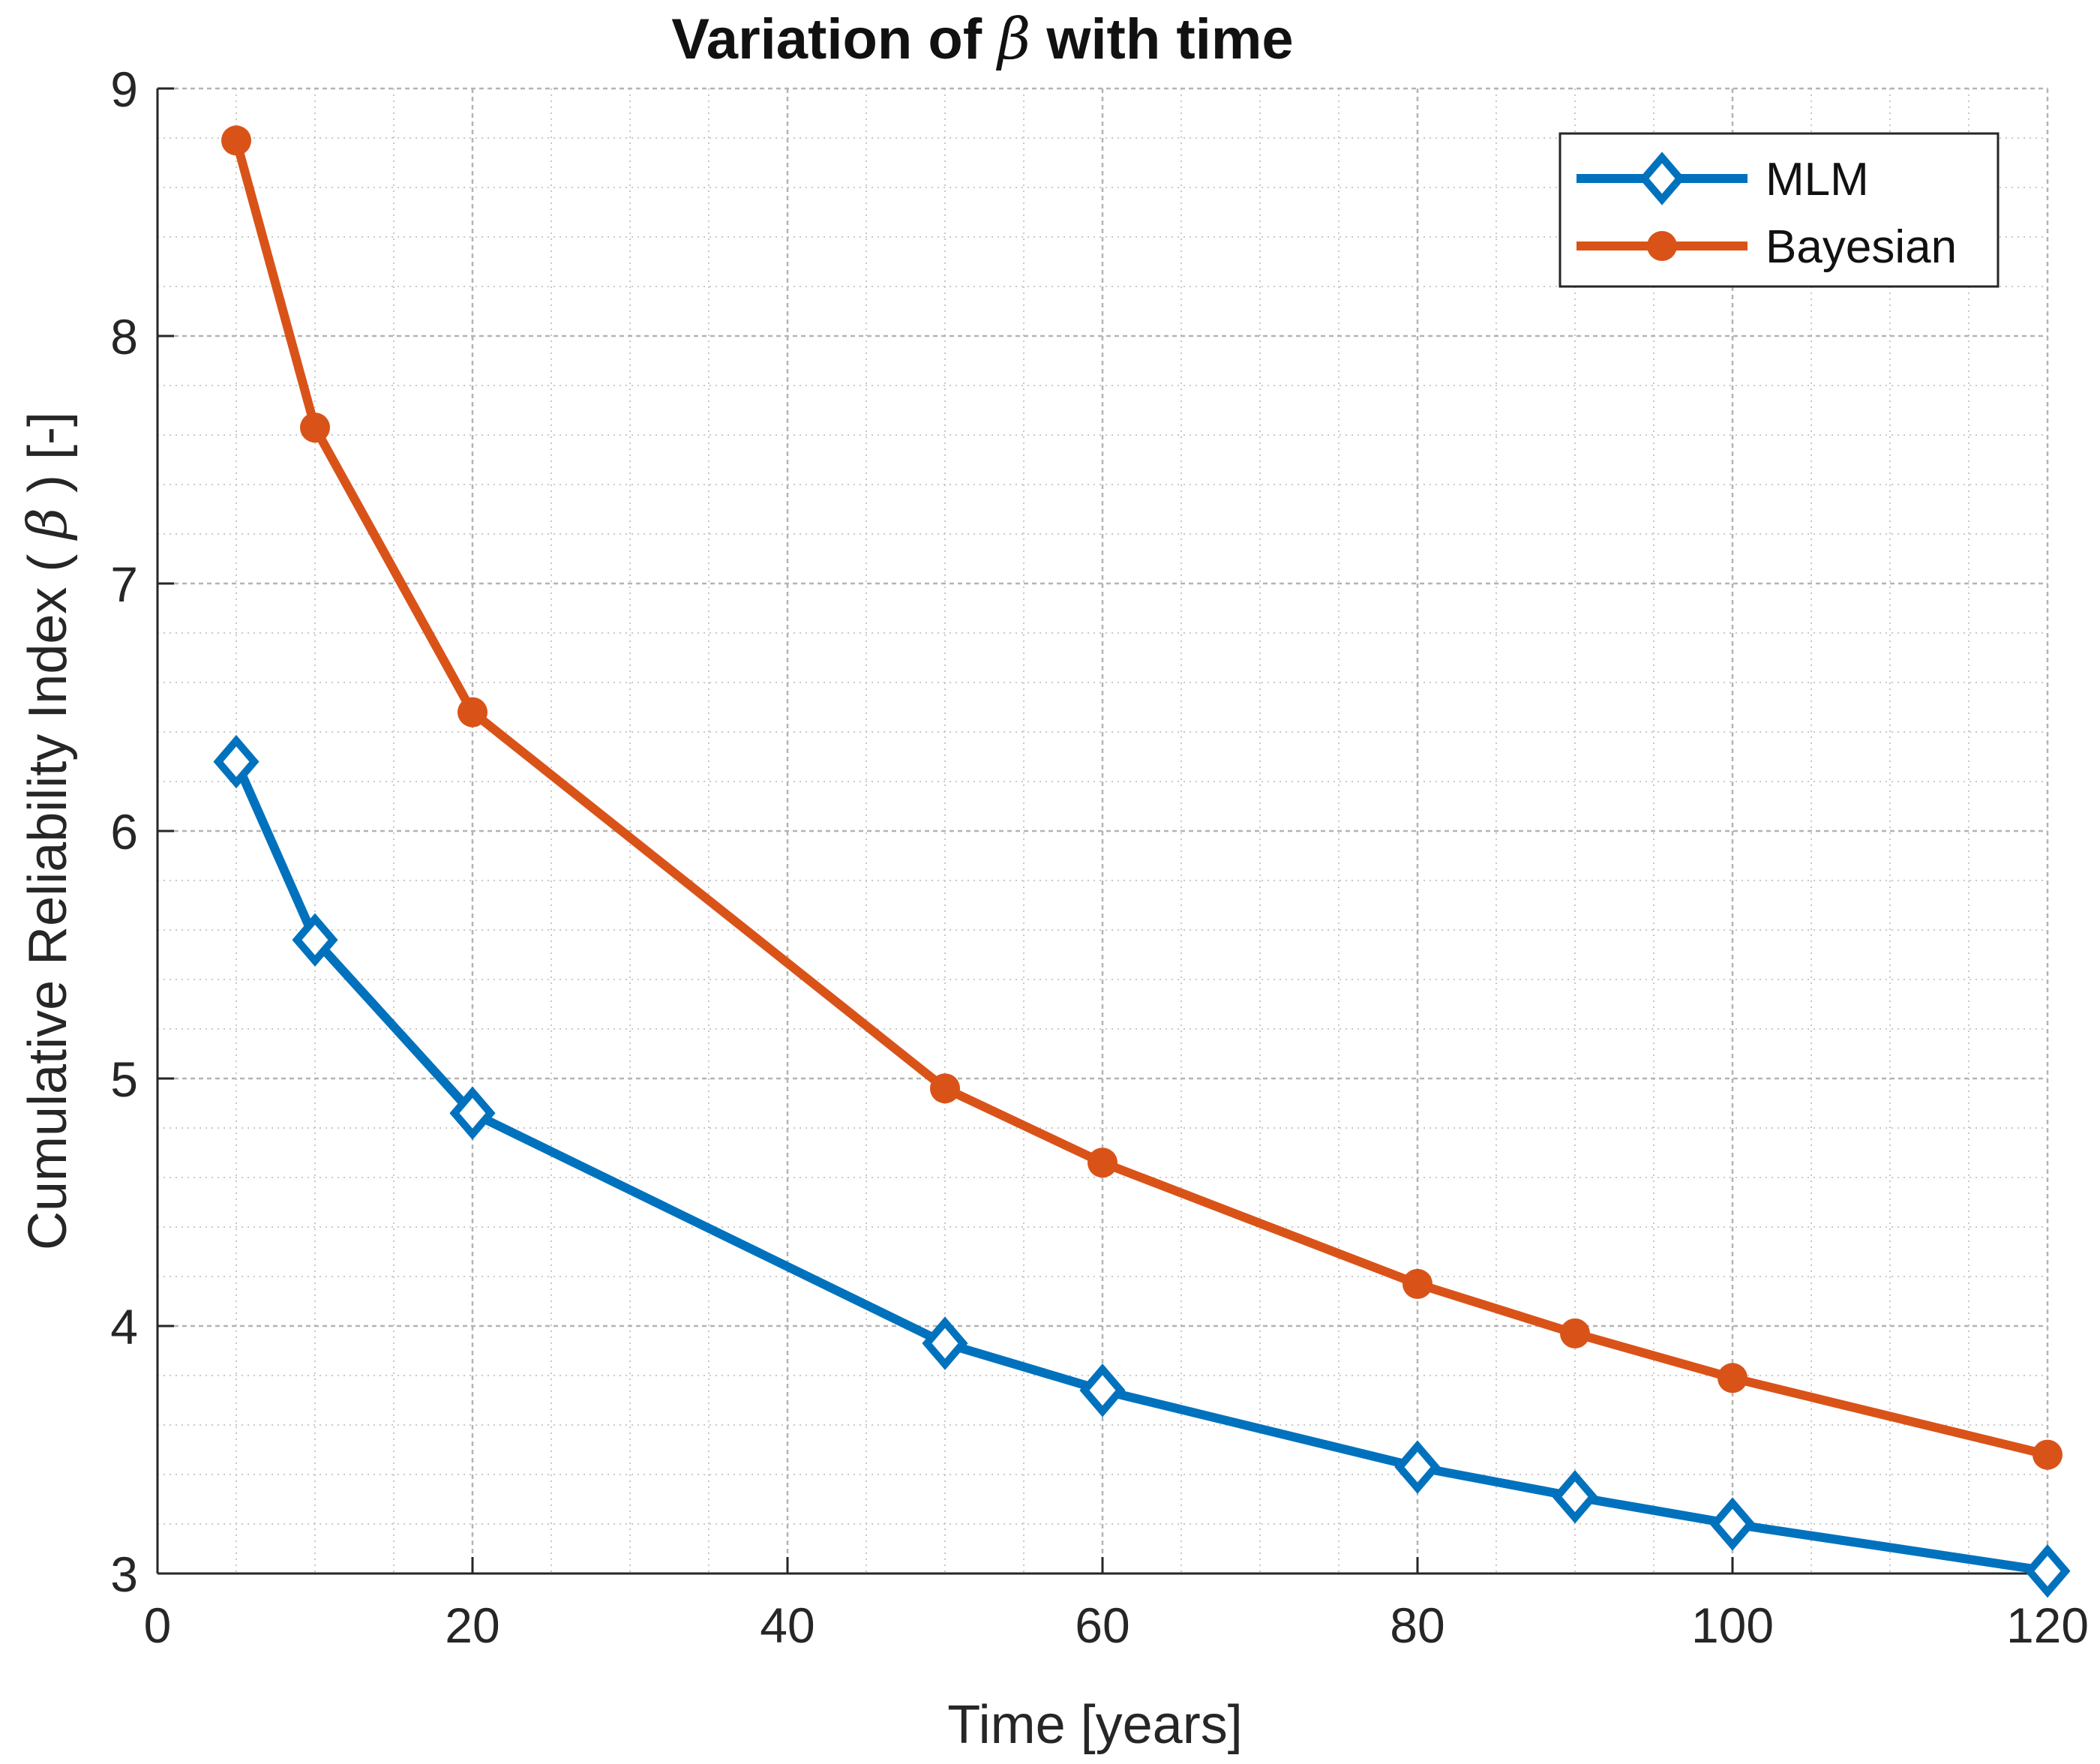  Describe the element at coordinates (1094, 1725) in the screenshot. I see `x-axis-label: Time [years]` at that location.